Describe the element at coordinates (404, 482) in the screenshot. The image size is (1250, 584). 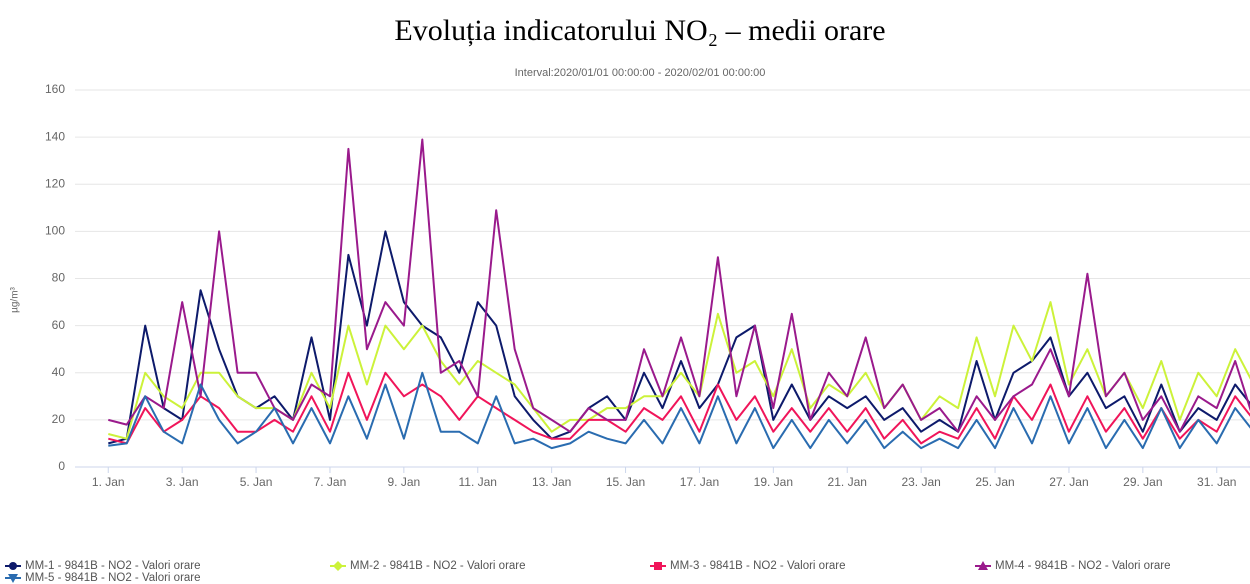
I see `x-tick-label: 9. Jan` at that location.